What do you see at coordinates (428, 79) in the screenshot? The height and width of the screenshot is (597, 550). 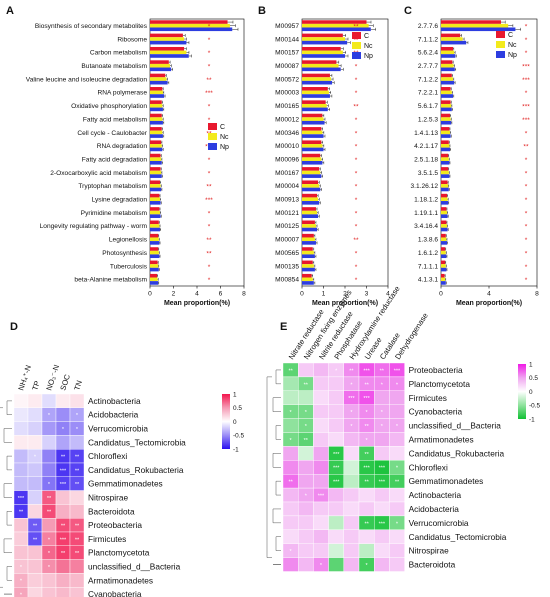 I see `category-label: 7.1.2.2` at bounding box center [428, 79].